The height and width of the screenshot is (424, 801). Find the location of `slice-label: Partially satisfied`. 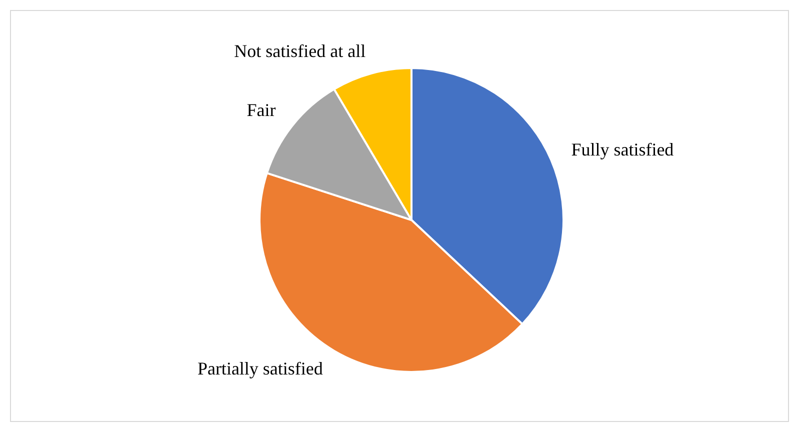

slice-label: Partially satisfied is located at coordinates (260, 368).